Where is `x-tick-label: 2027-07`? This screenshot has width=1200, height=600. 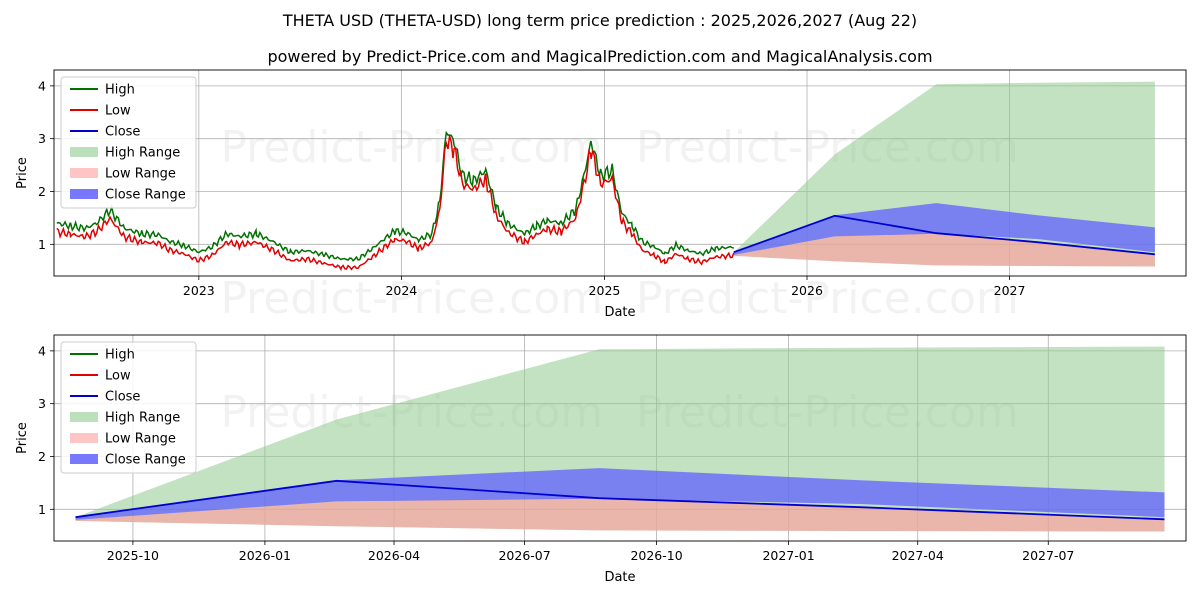
x-tick-label: 2027-07 is located at coordinates (1048, 555).